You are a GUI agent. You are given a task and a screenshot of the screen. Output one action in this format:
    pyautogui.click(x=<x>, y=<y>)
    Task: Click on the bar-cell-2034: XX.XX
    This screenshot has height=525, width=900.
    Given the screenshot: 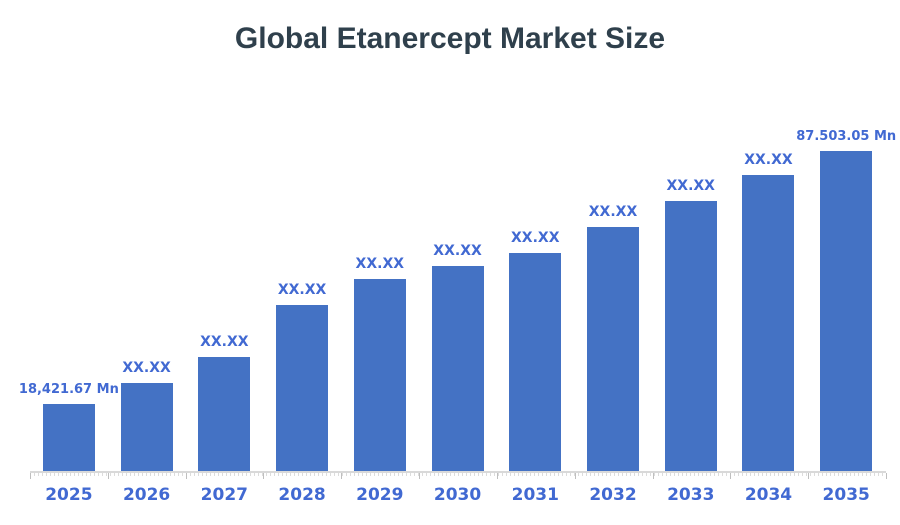 What is the action you would take?
    pyautogui.click(x=769, y=312)
    